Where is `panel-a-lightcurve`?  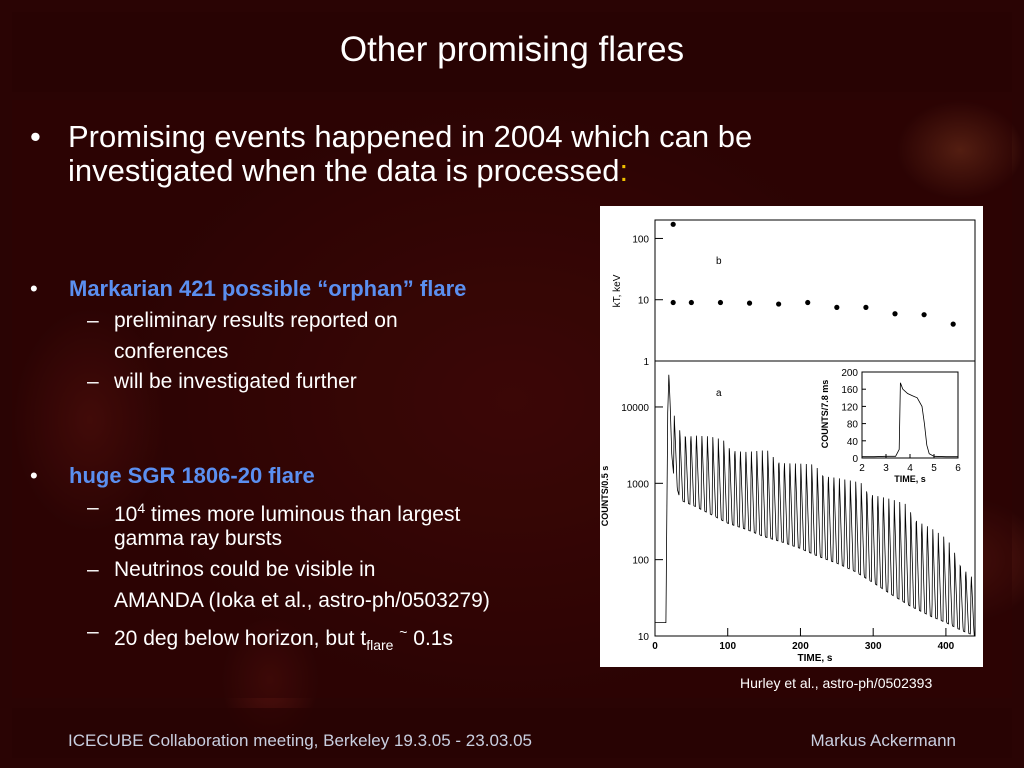 panel-a-lightcurve is located at coordinates (815, 505).